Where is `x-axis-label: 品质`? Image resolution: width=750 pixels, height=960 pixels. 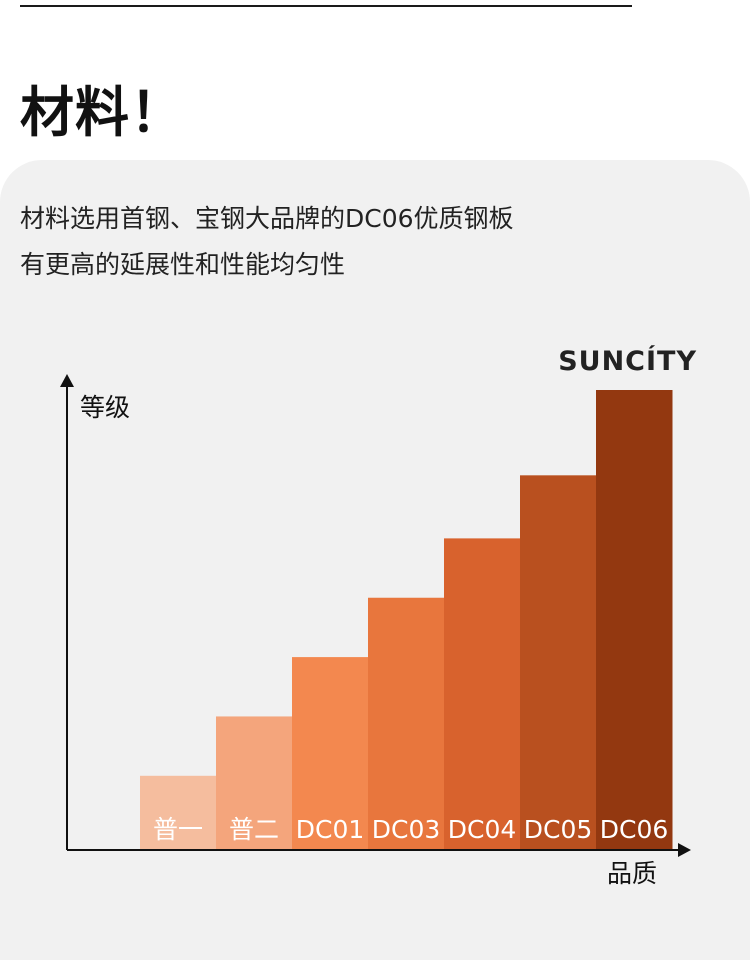 x-axis-label: 品质 is located at coordinates (632, 873).